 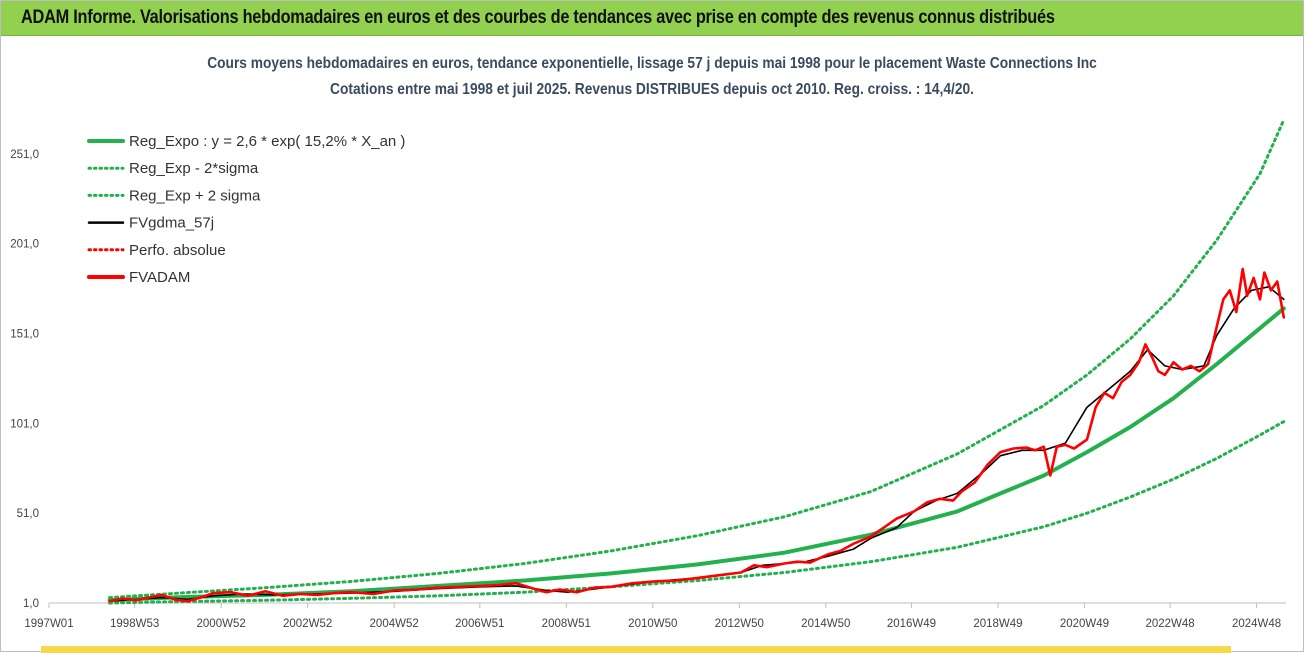 What do you see at coordinates (267, 141) in the screenshot?
I see `legend-label: Reg_Expo : y = 2,6 * exp( 15,2% * X_an )` at bounding box center [267, 141].